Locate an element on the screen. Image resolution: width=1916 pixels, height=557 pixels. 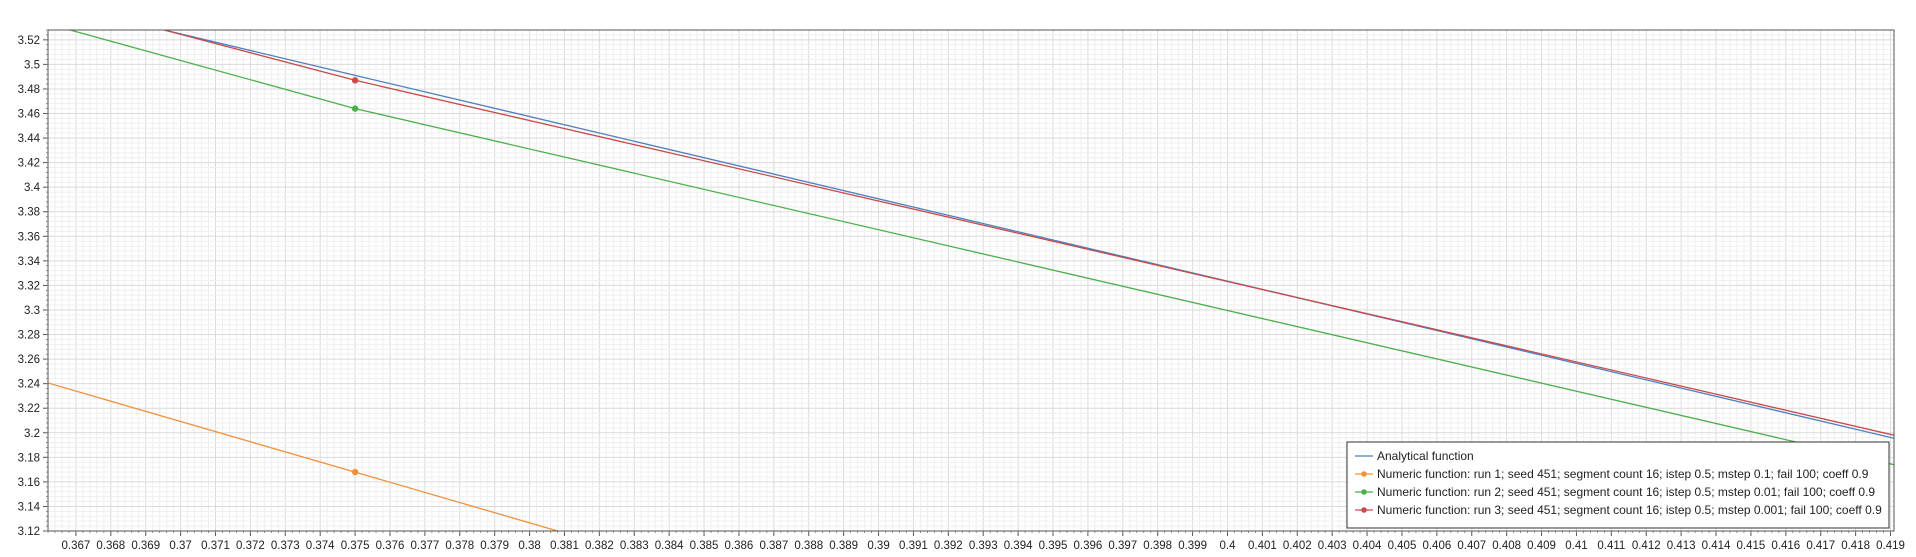
x-tick-label: 0.369 is located at coordinates (145, 546).